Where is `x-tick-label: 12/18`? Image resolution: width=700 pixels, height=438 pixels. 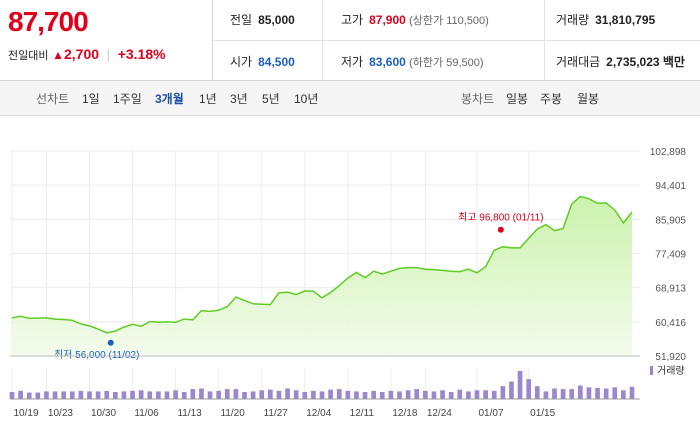
x-tick-label: 12/18 is located at coordinates (404, 413).